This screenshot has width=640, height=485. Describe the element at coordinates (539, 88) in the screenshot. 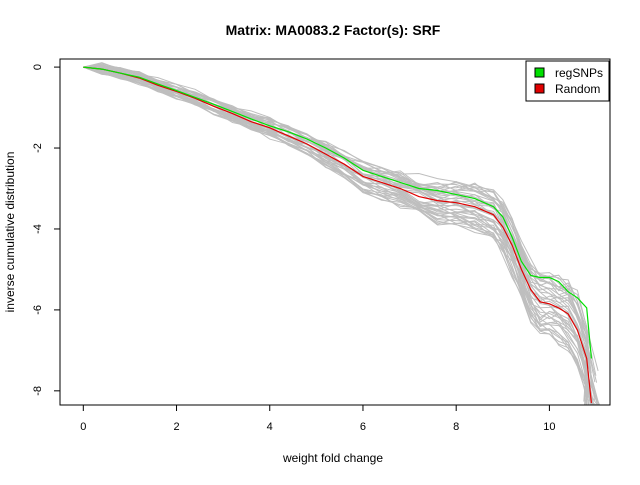

I see `legend-swatch-random` at that location.